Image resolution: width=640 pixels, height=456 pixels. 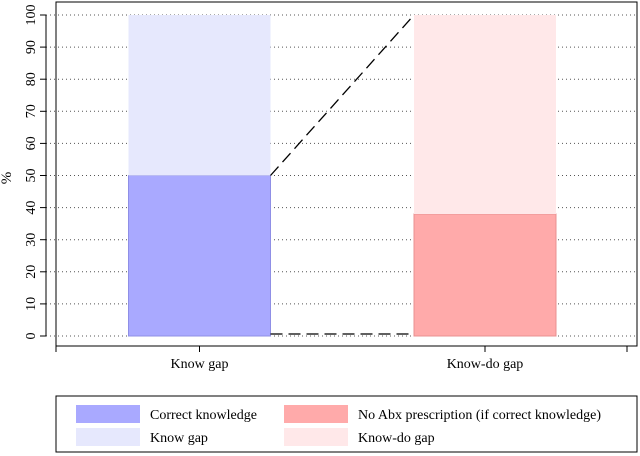 What do you see at coordinates (31, 111) in the screenshot?
I see `y-tick-label: 70` at bounding box center [31, 111].